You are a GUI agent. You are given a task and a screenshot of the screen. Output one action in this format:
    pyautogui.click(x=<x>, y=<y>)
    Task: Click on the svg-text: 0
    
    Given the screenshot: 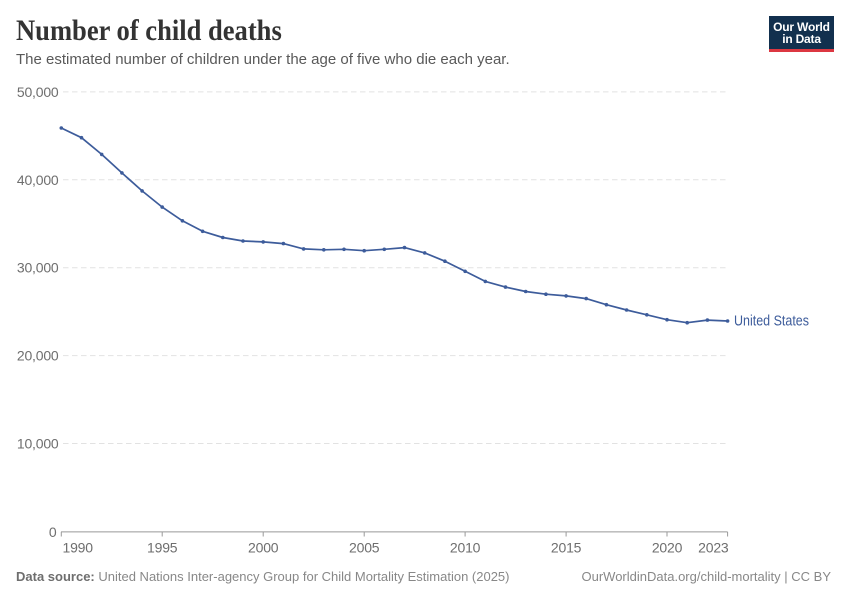 What is the action you would take?
    pyautogui.click(x=53, y=532)
    